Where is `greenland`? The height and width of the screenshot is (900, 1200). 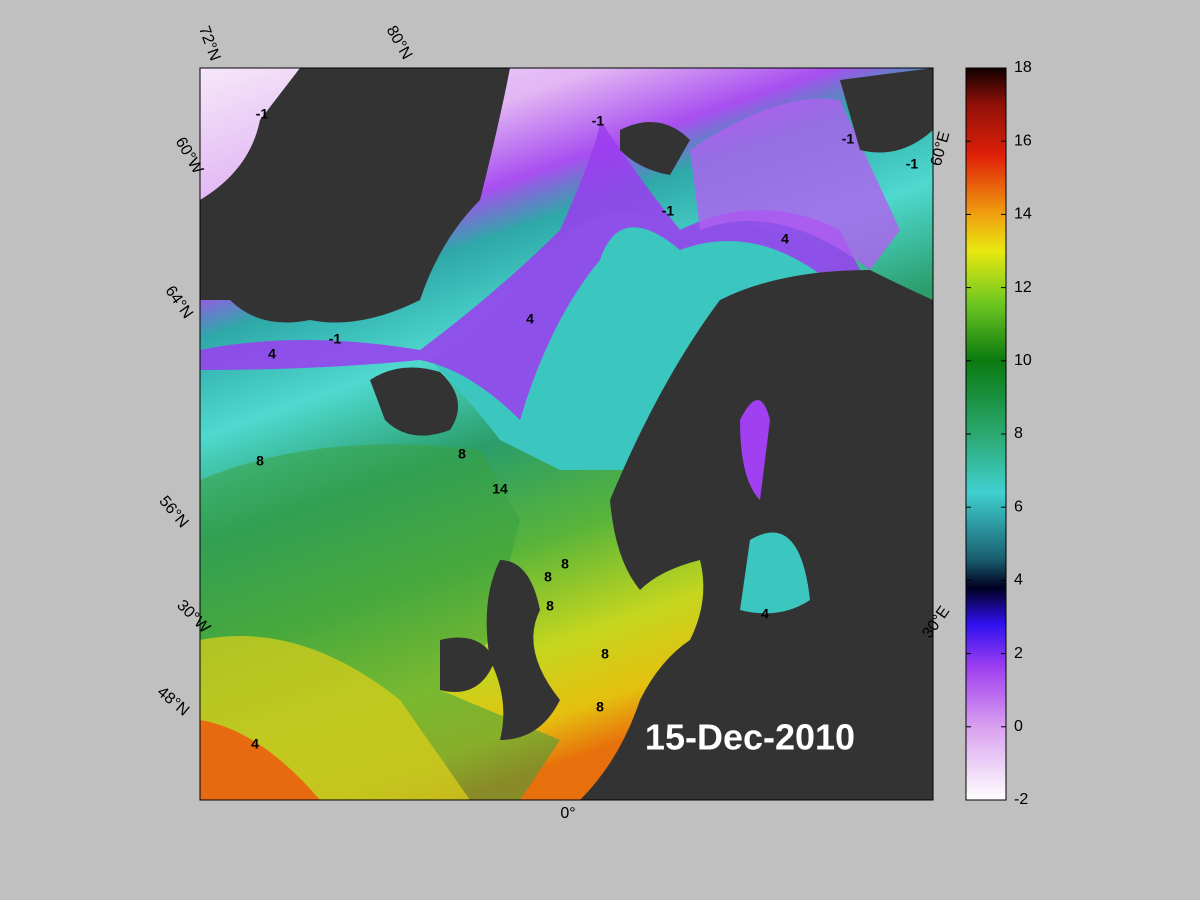 greenland is located at coordinates (355, 195).